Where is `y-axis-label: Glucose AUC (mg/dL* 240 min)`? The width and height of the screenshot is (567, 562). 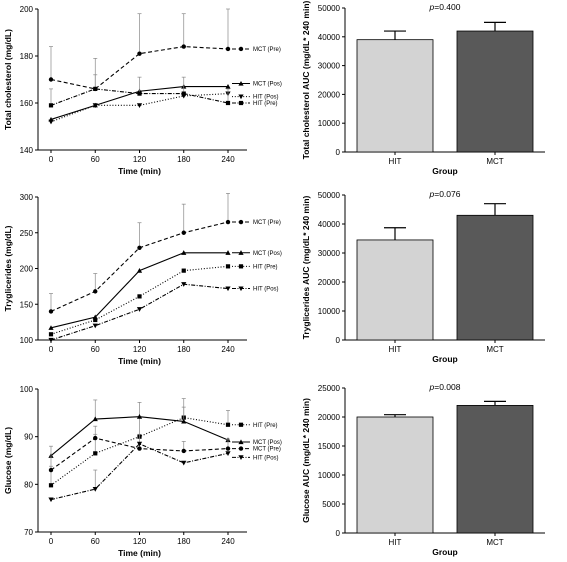
y-axis-label: Glucose AUC (mg/dL* 240 min) is located at coordinates (306, 460).